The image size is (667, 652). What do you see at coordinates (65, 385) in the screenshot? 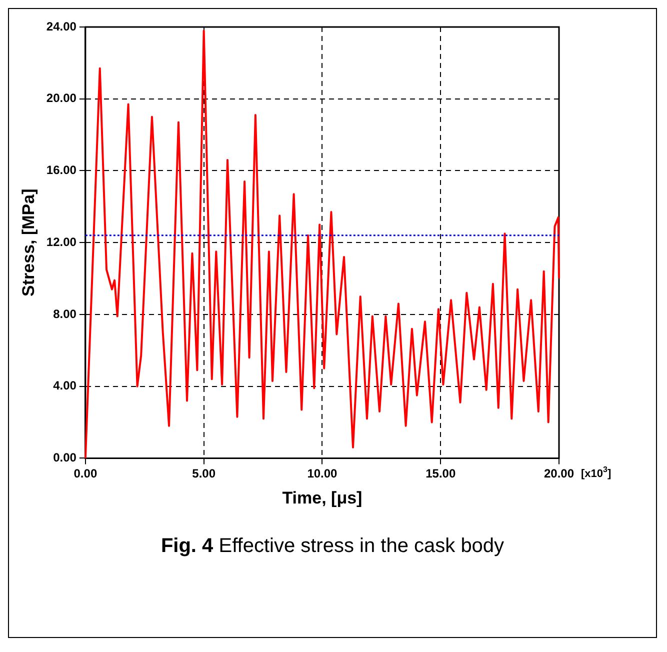
I see `y-tick-label: 4.00` at bounding box center [65, 385].